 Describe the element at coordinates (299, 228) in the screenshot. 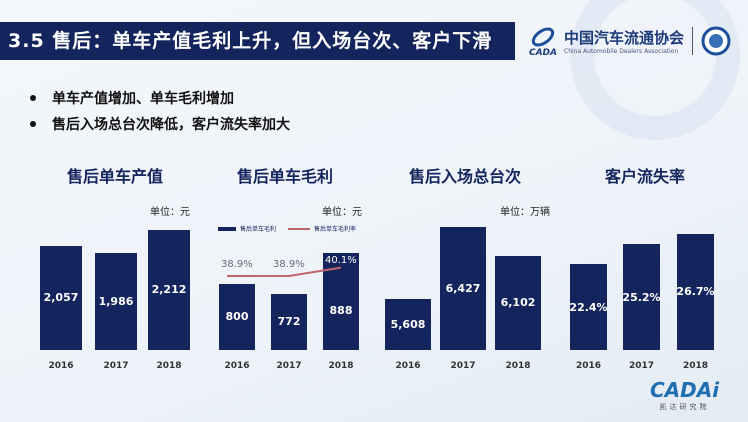

I see `legend-line-swatch` at that location.